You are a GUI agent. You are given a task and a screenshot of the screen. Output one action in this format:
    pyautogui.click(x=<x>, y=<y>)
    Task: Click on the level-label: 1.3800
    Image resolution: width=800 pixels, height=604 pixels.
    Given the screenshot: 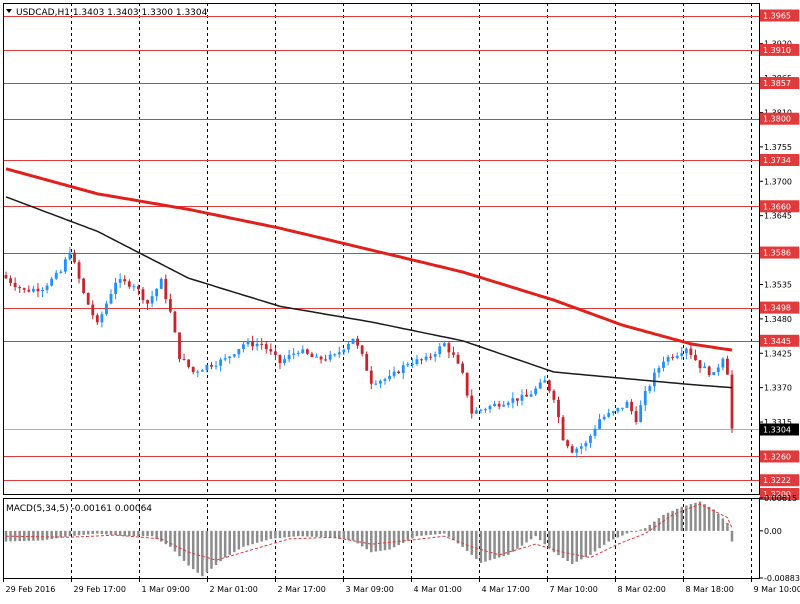 What is the action you would take?
    pyautogui.click(x=777, y=119)
    